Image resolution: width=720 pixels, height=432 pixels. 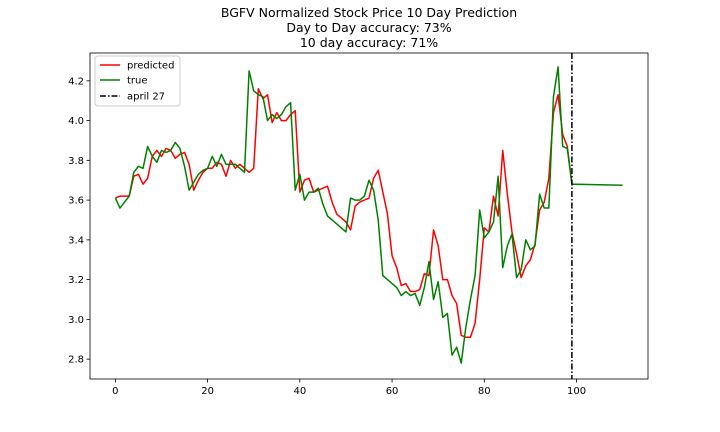 I want to click on y-tick-label: 3.4, so click(x=76, y=240).